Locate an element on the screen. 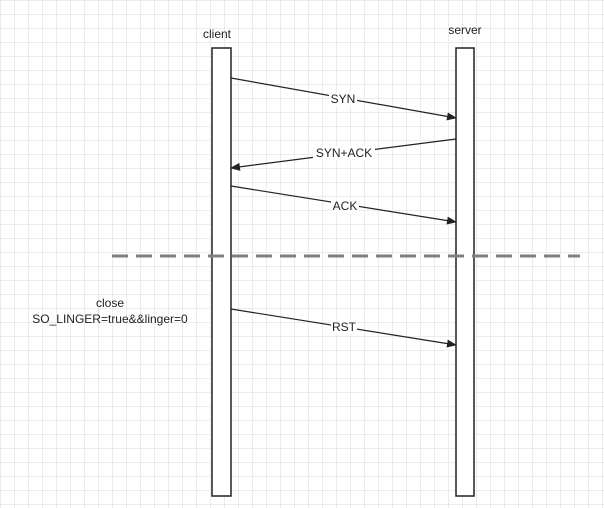 The image size is (604, 508). rst-label-bg is located at coordinates (344, 327).